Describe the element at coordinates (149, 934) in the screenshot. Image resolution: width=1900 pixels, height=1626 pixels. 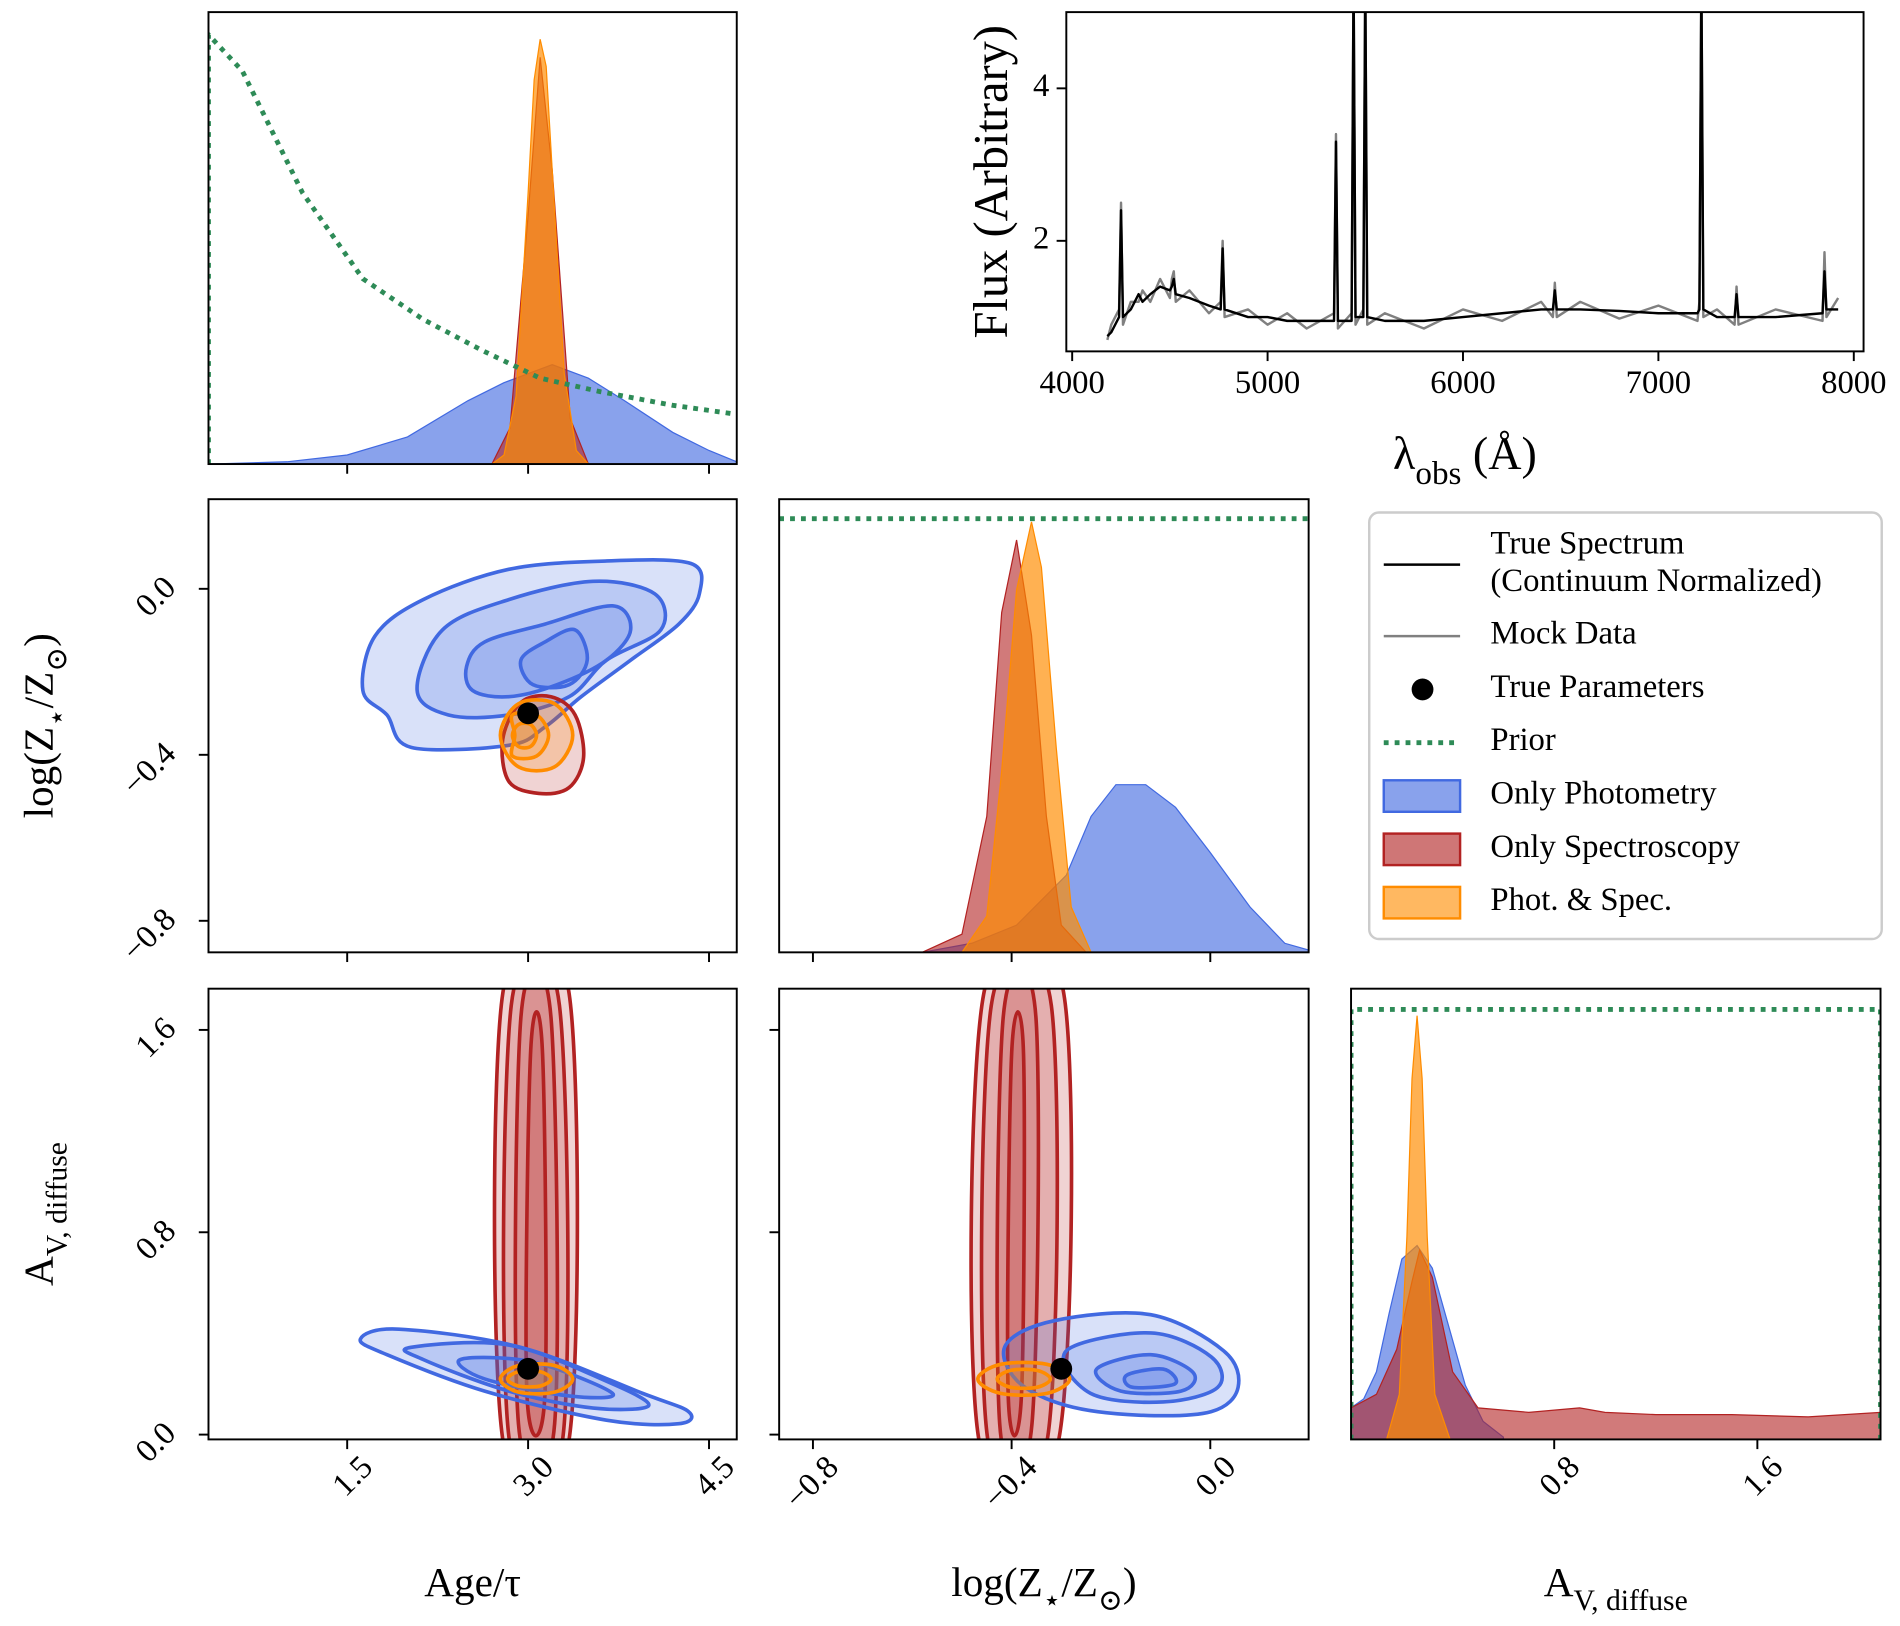
I see `y-tick-label: −0.8` at that location.